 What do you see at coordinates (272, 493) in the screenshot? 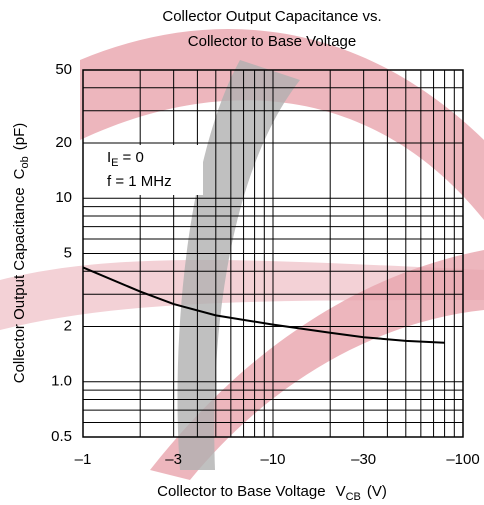
I see `x-axis-label: Collector to Base Voltage VCB (V)` at bounding box center [272, 493].